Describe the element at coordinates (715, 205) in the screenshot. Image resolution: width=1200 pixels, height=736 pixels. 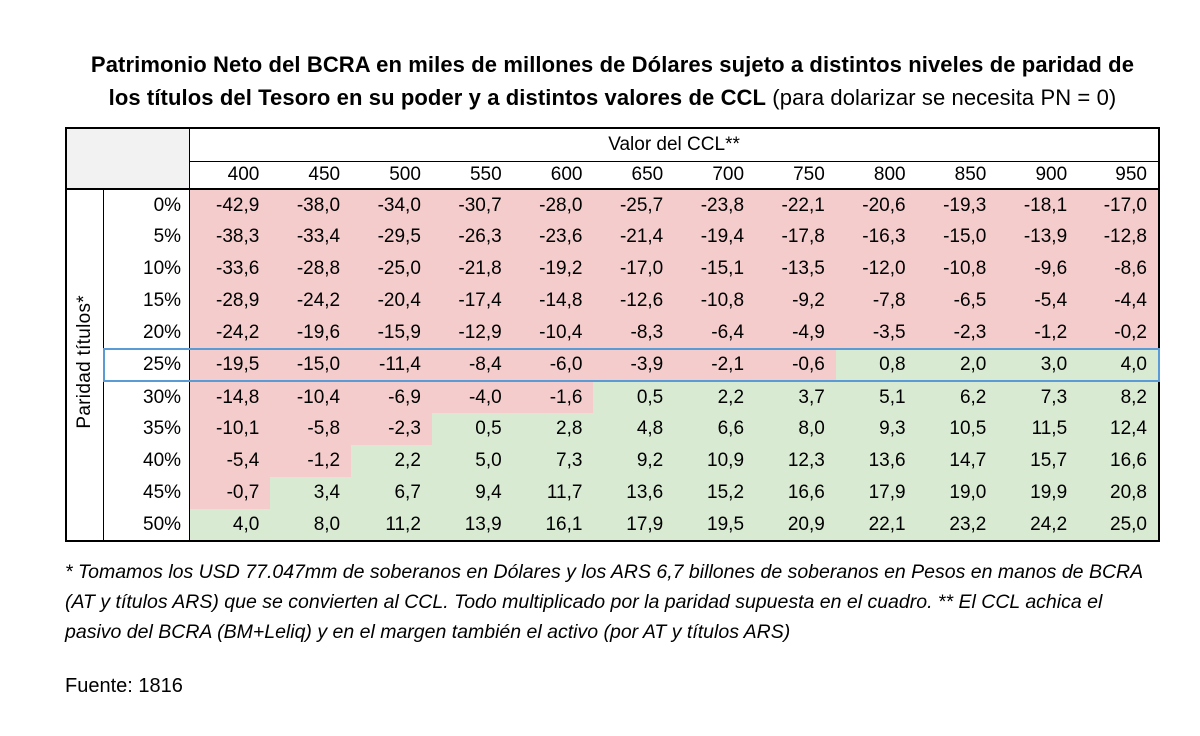
I see `table-cell: -23,8` at that location.